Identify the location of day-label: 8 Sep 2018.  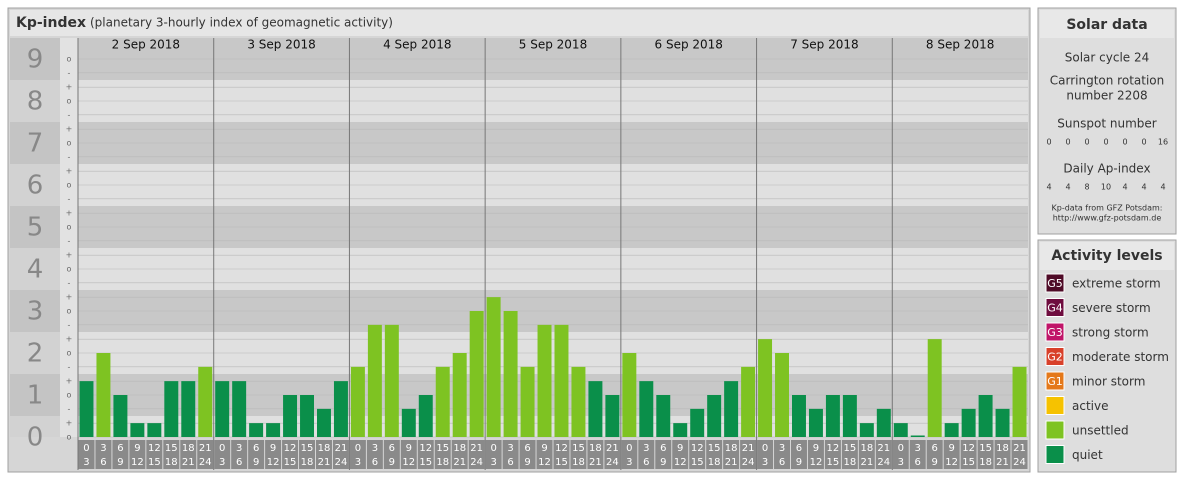
(960, 45).